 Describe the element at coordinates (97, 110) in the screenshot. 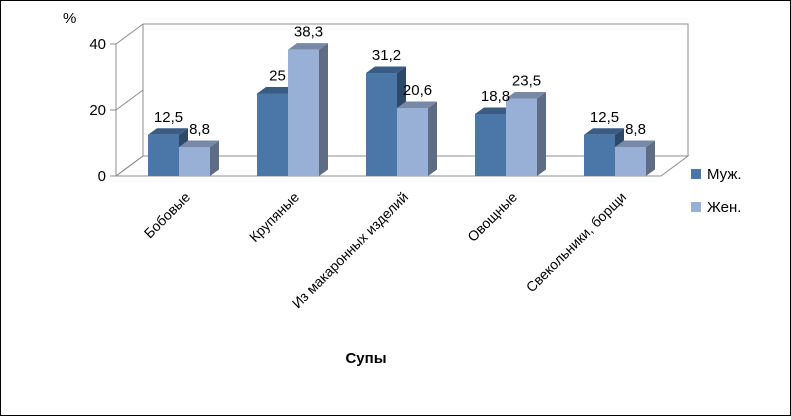

I see `y-tick-label: 20` at that location.